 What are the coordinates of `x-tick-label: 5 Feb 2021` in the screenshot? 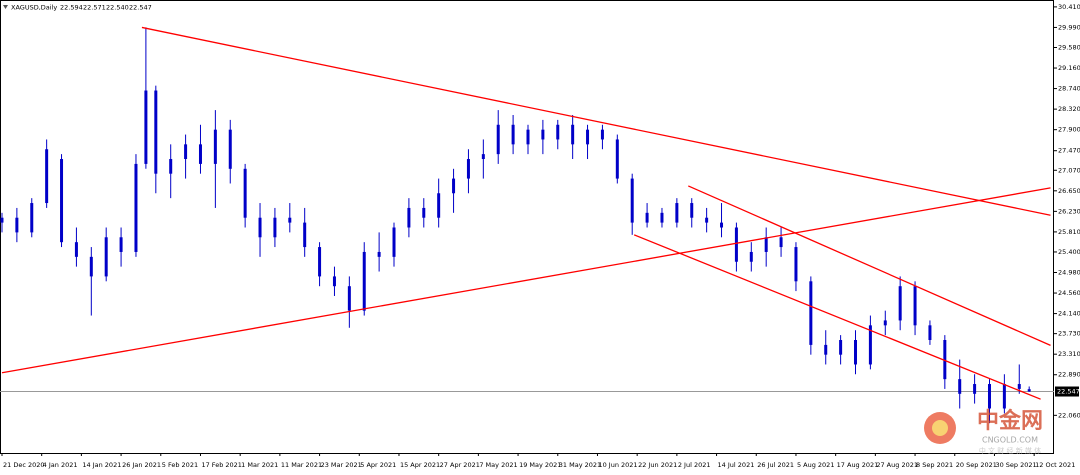 It's located at (180, 465).